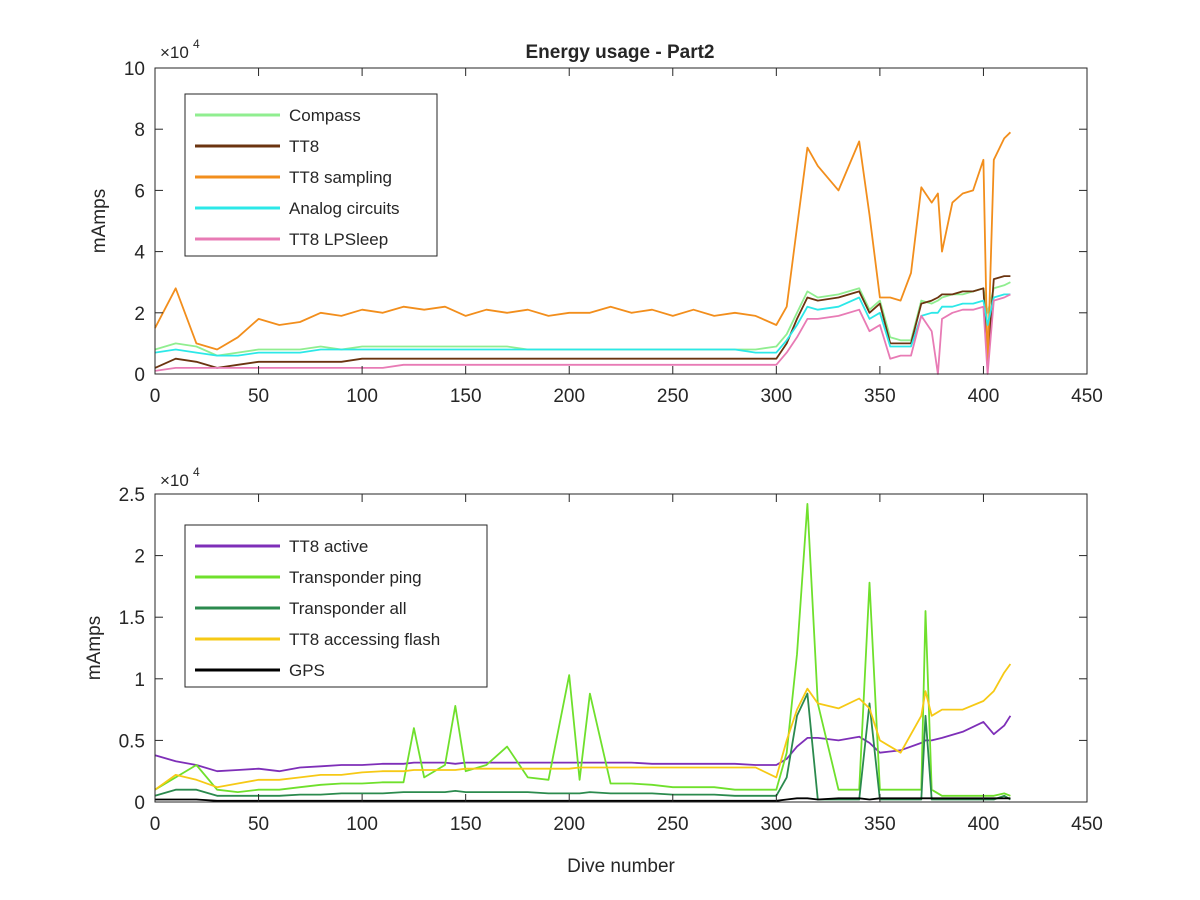  Describe the element at coordinates (1087, 824) in the screenshot. I see `bottom-x-tick-label: 450` at that location.